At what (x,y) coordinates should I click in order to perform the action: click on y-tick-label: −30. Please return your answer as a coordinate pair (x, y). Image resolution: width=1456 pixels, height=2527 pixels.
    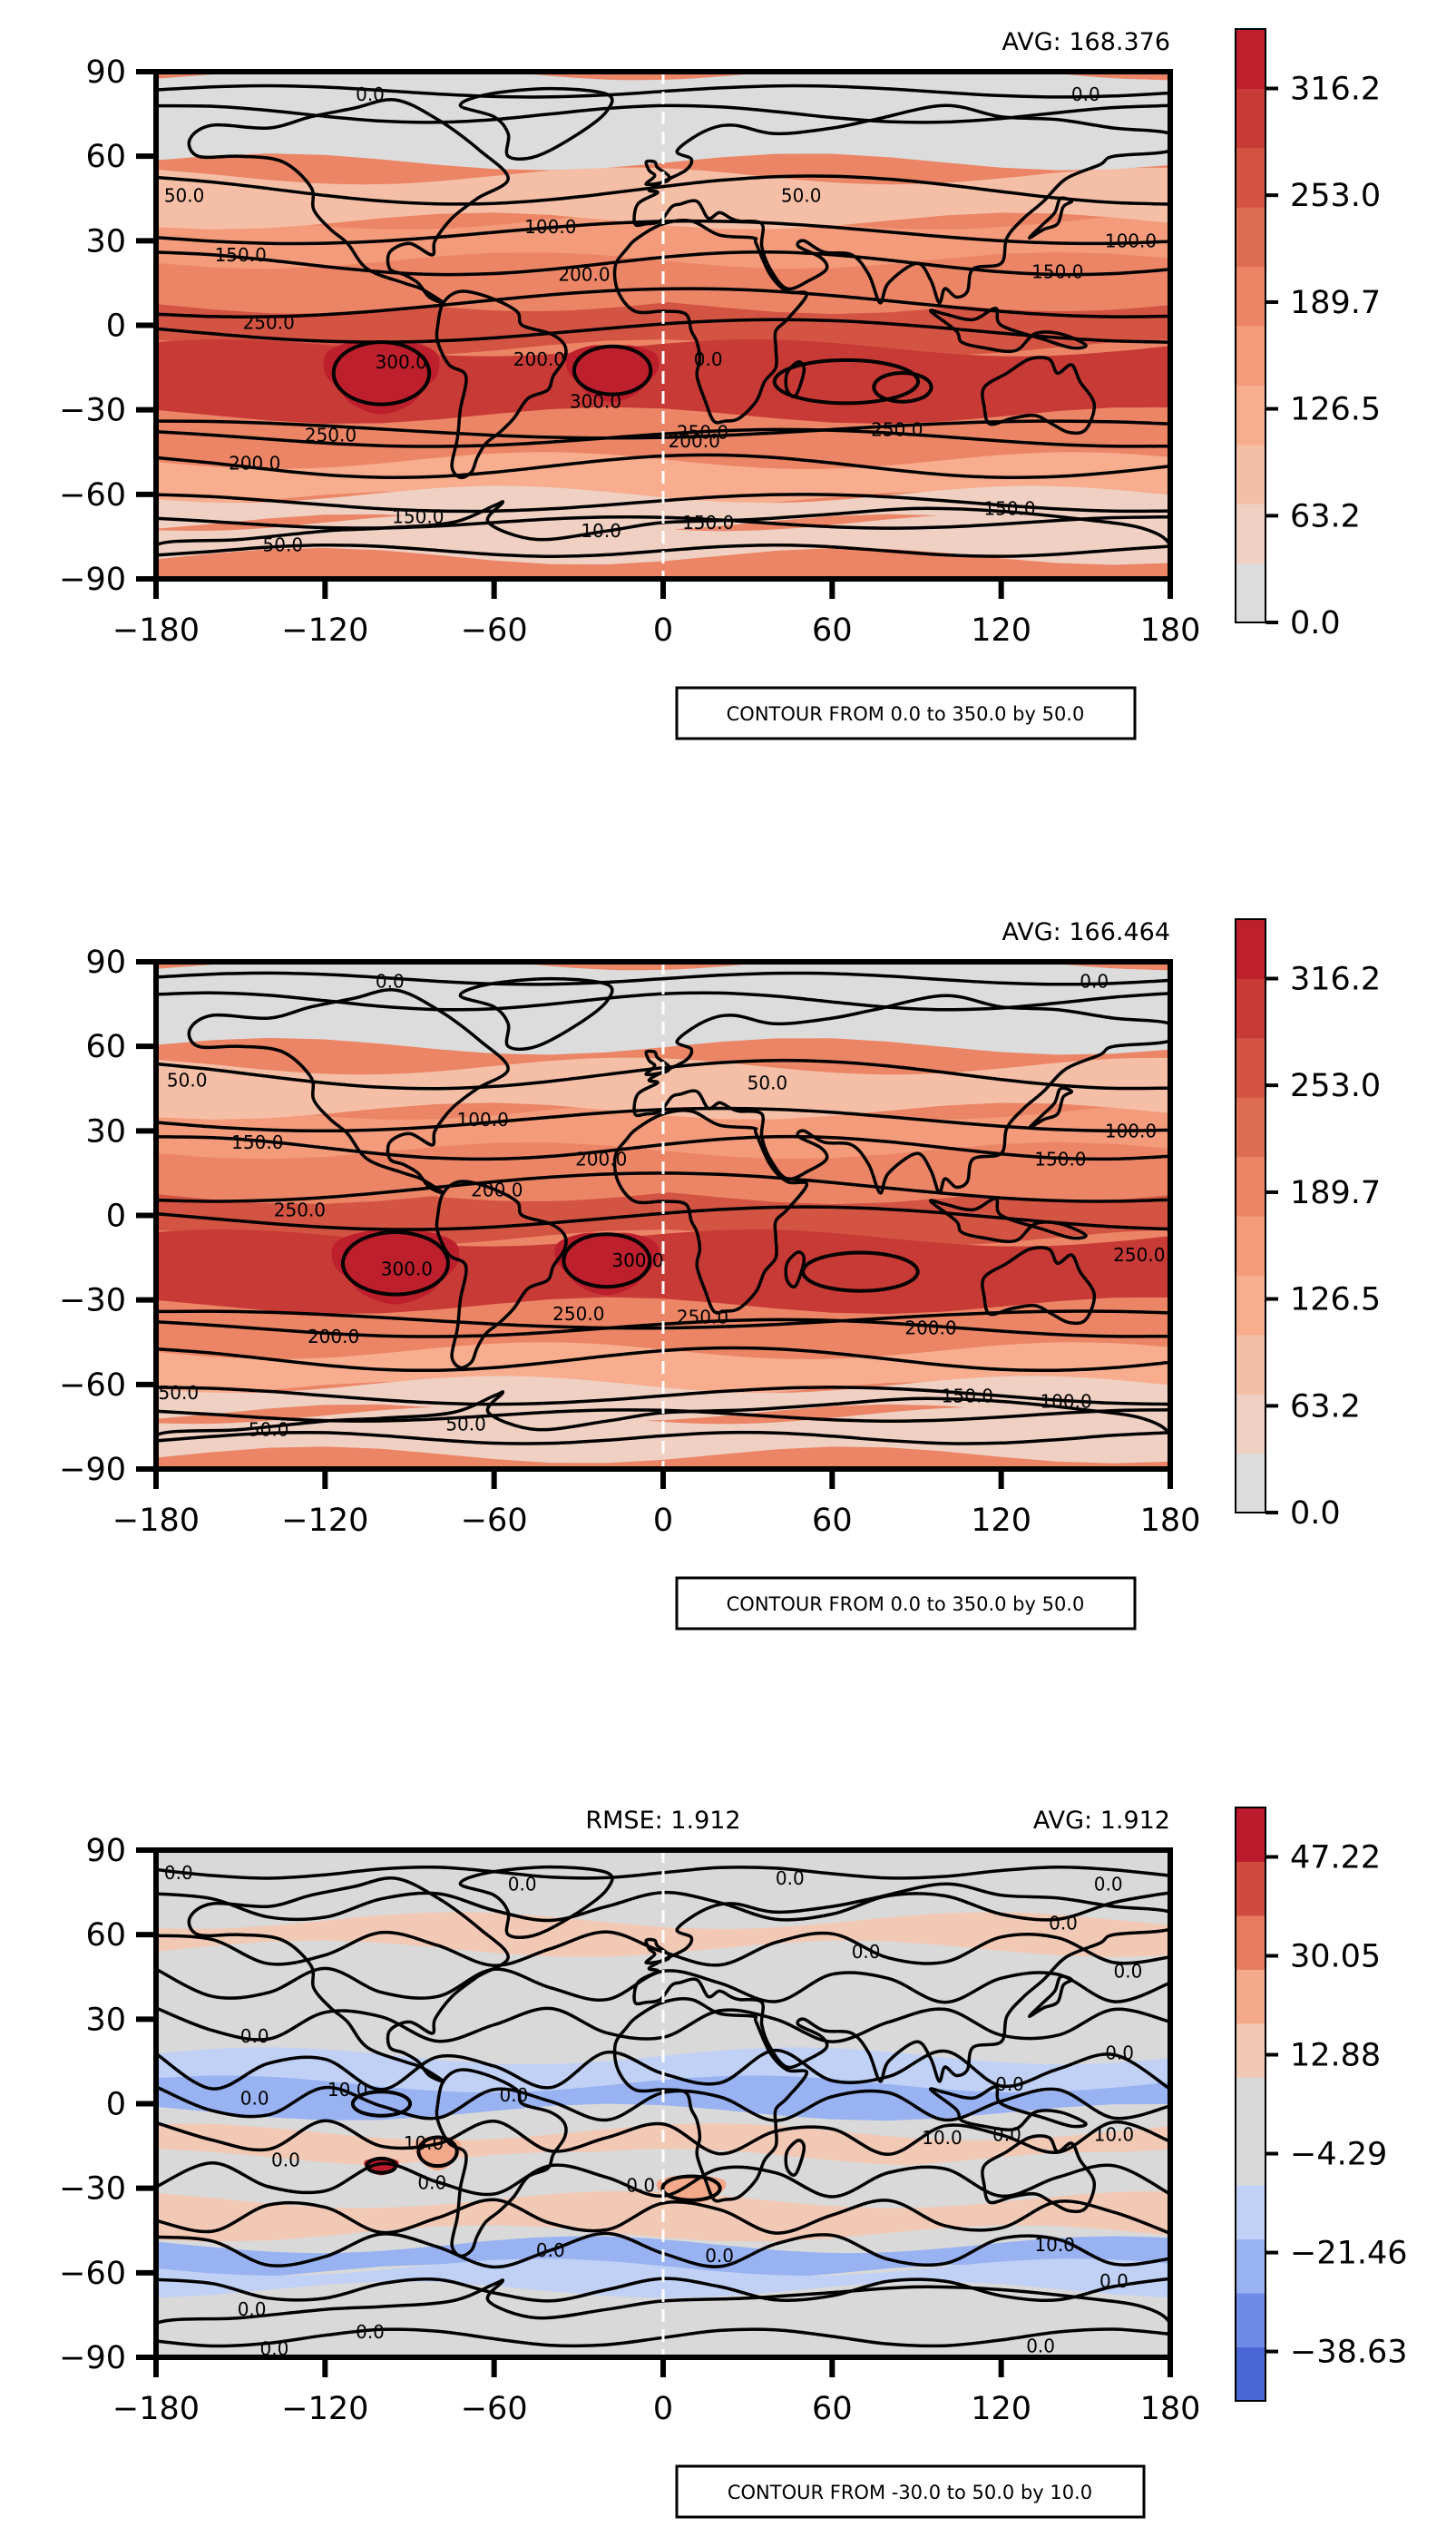
    Looking at the image, I should click on (93, 411).